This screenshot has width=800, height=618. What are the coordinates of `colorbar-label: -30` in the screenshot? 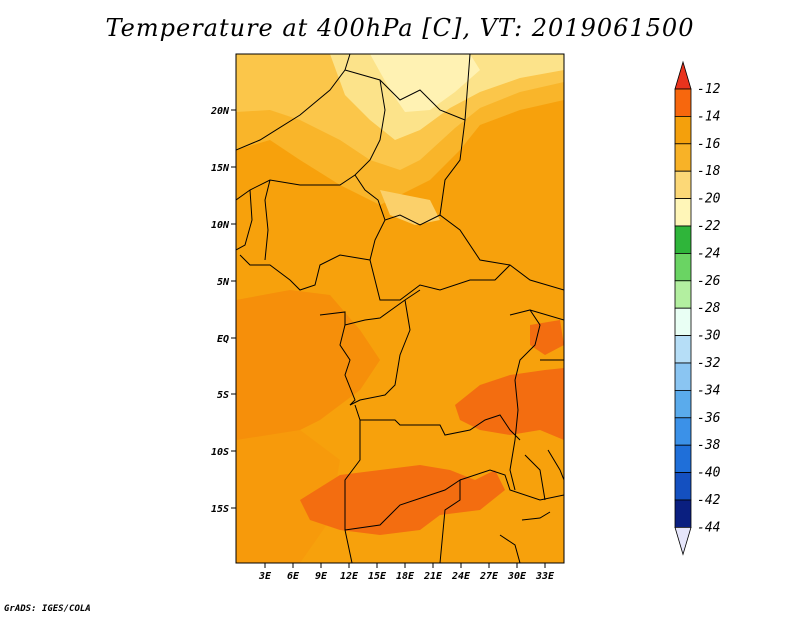 It's located at (709, 336).